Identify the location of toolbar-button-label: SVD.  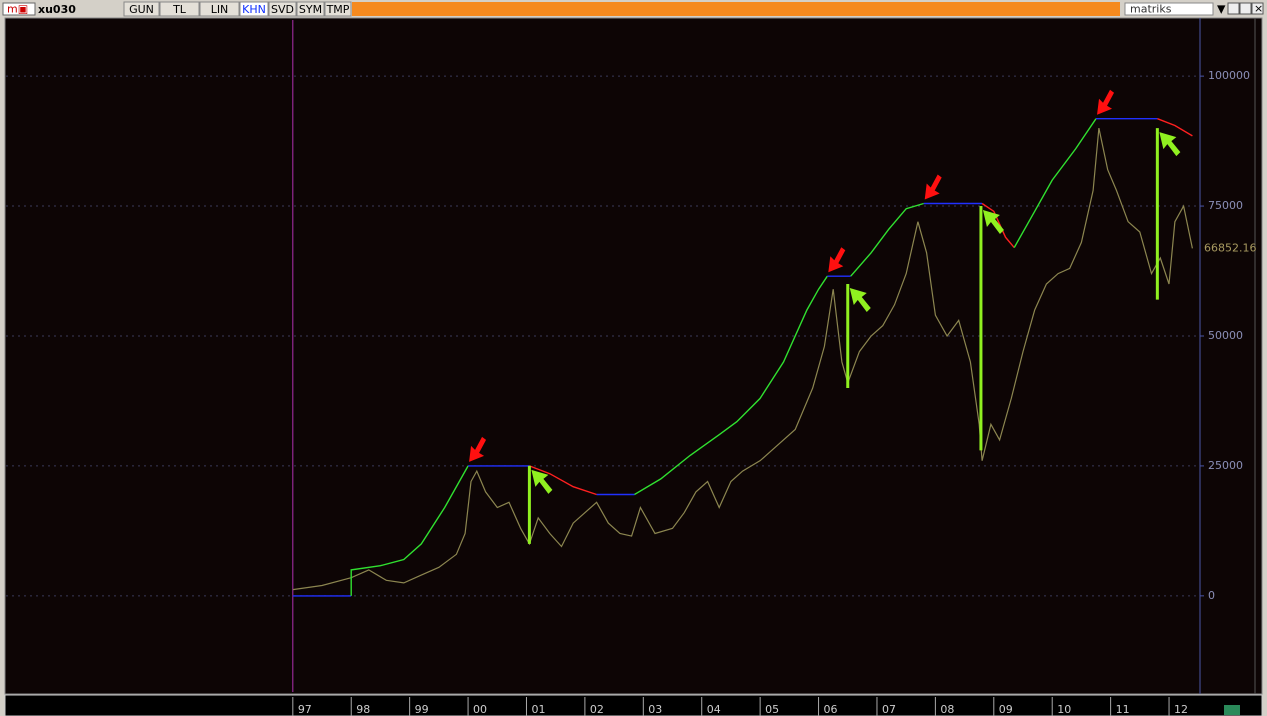
(282, 9).